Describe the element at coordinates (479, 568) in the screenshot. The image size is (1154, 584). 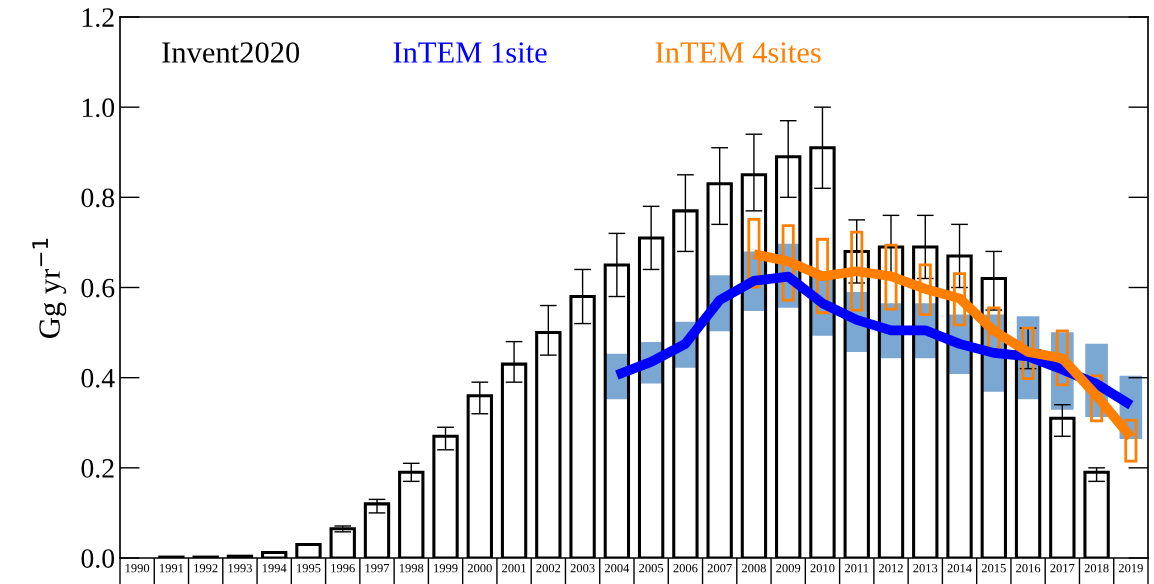
I see `x-tick-label: 2000` at that location.